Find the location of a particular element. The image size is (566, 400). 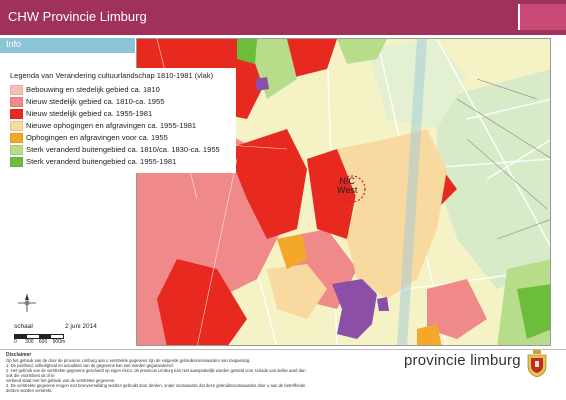

info-tab-label: Info is located at coordinates (14, 44).